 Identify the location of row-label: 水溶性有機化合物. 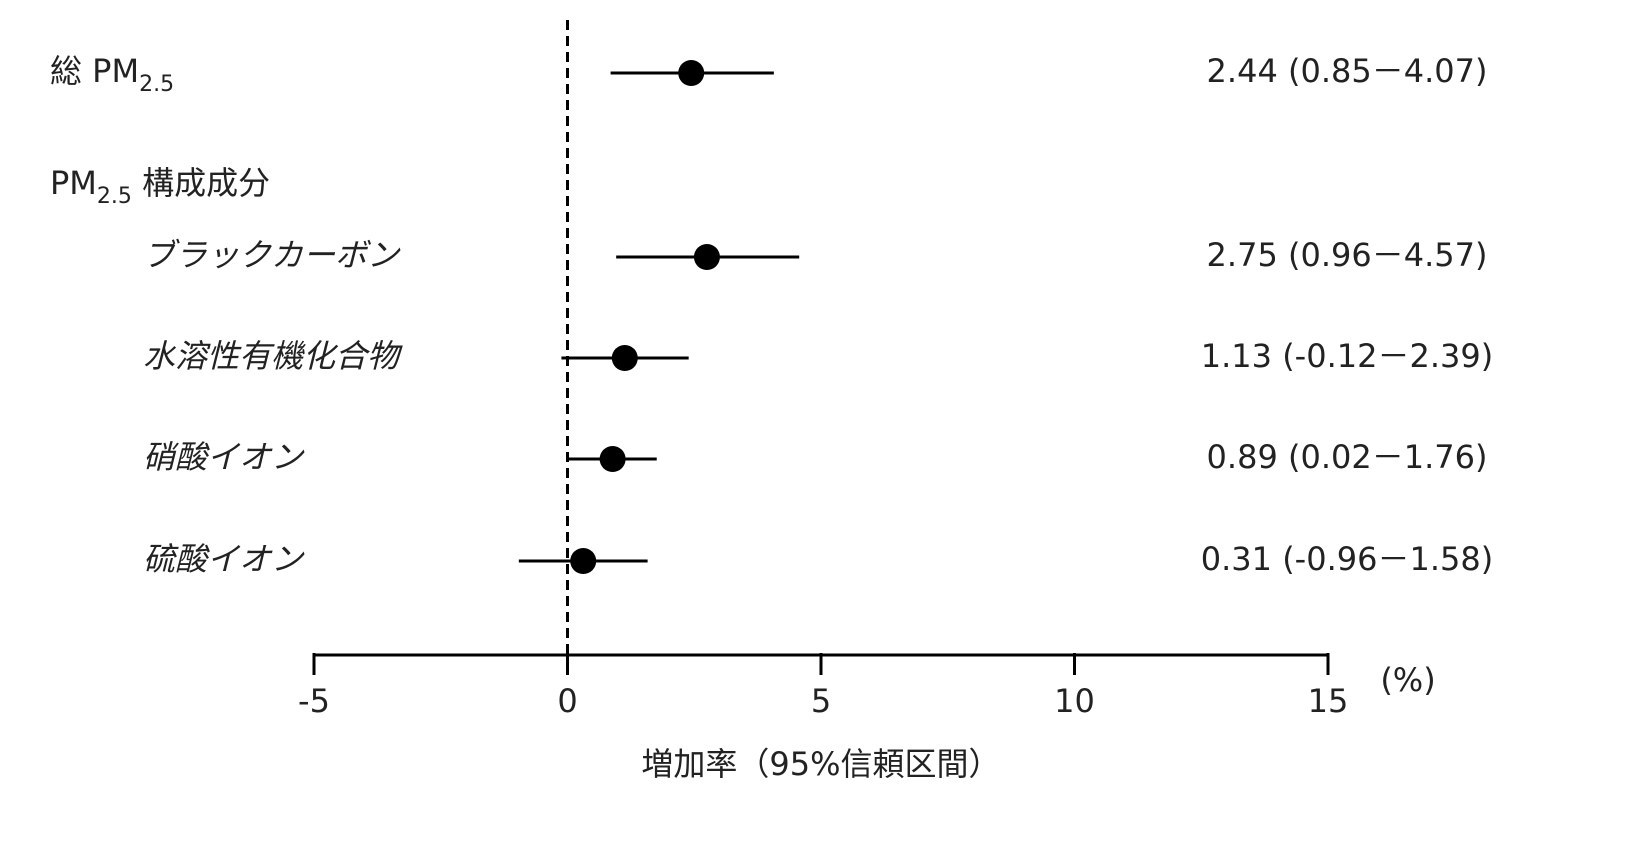
(273, 356).